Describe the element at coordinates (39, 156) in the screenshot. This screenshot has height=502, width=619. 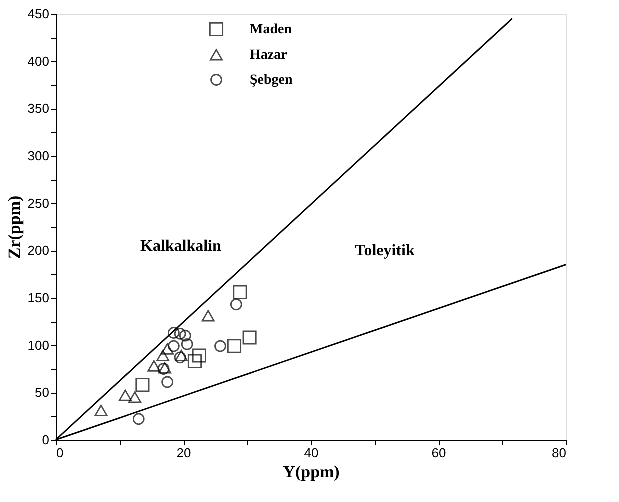
I see `y-tick-label: 300` at that location.